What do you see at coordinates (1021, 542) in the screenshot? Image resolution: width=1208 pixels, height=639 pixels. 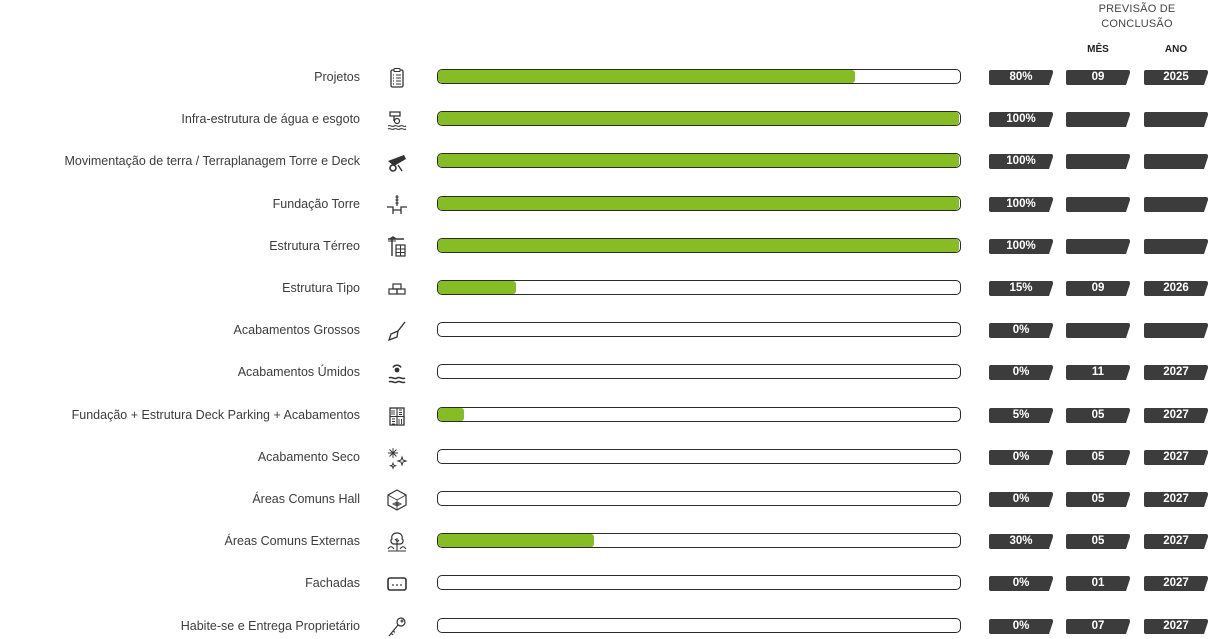 I see `percent-badge: 30%` at bounding box center [1021, 542].